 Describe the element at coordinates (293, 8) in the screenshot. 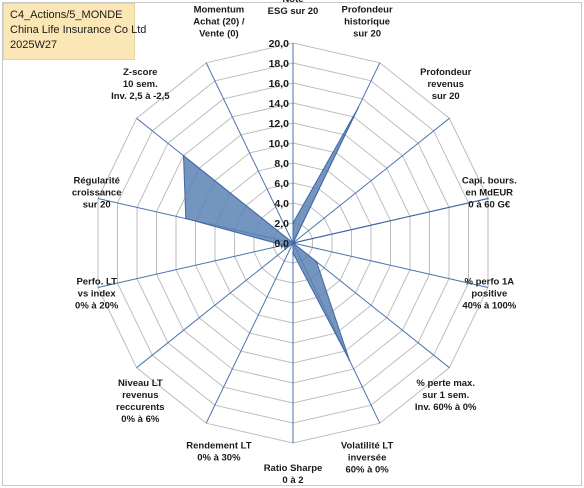

I see `category-label: NoteESG sur 20` at that location.